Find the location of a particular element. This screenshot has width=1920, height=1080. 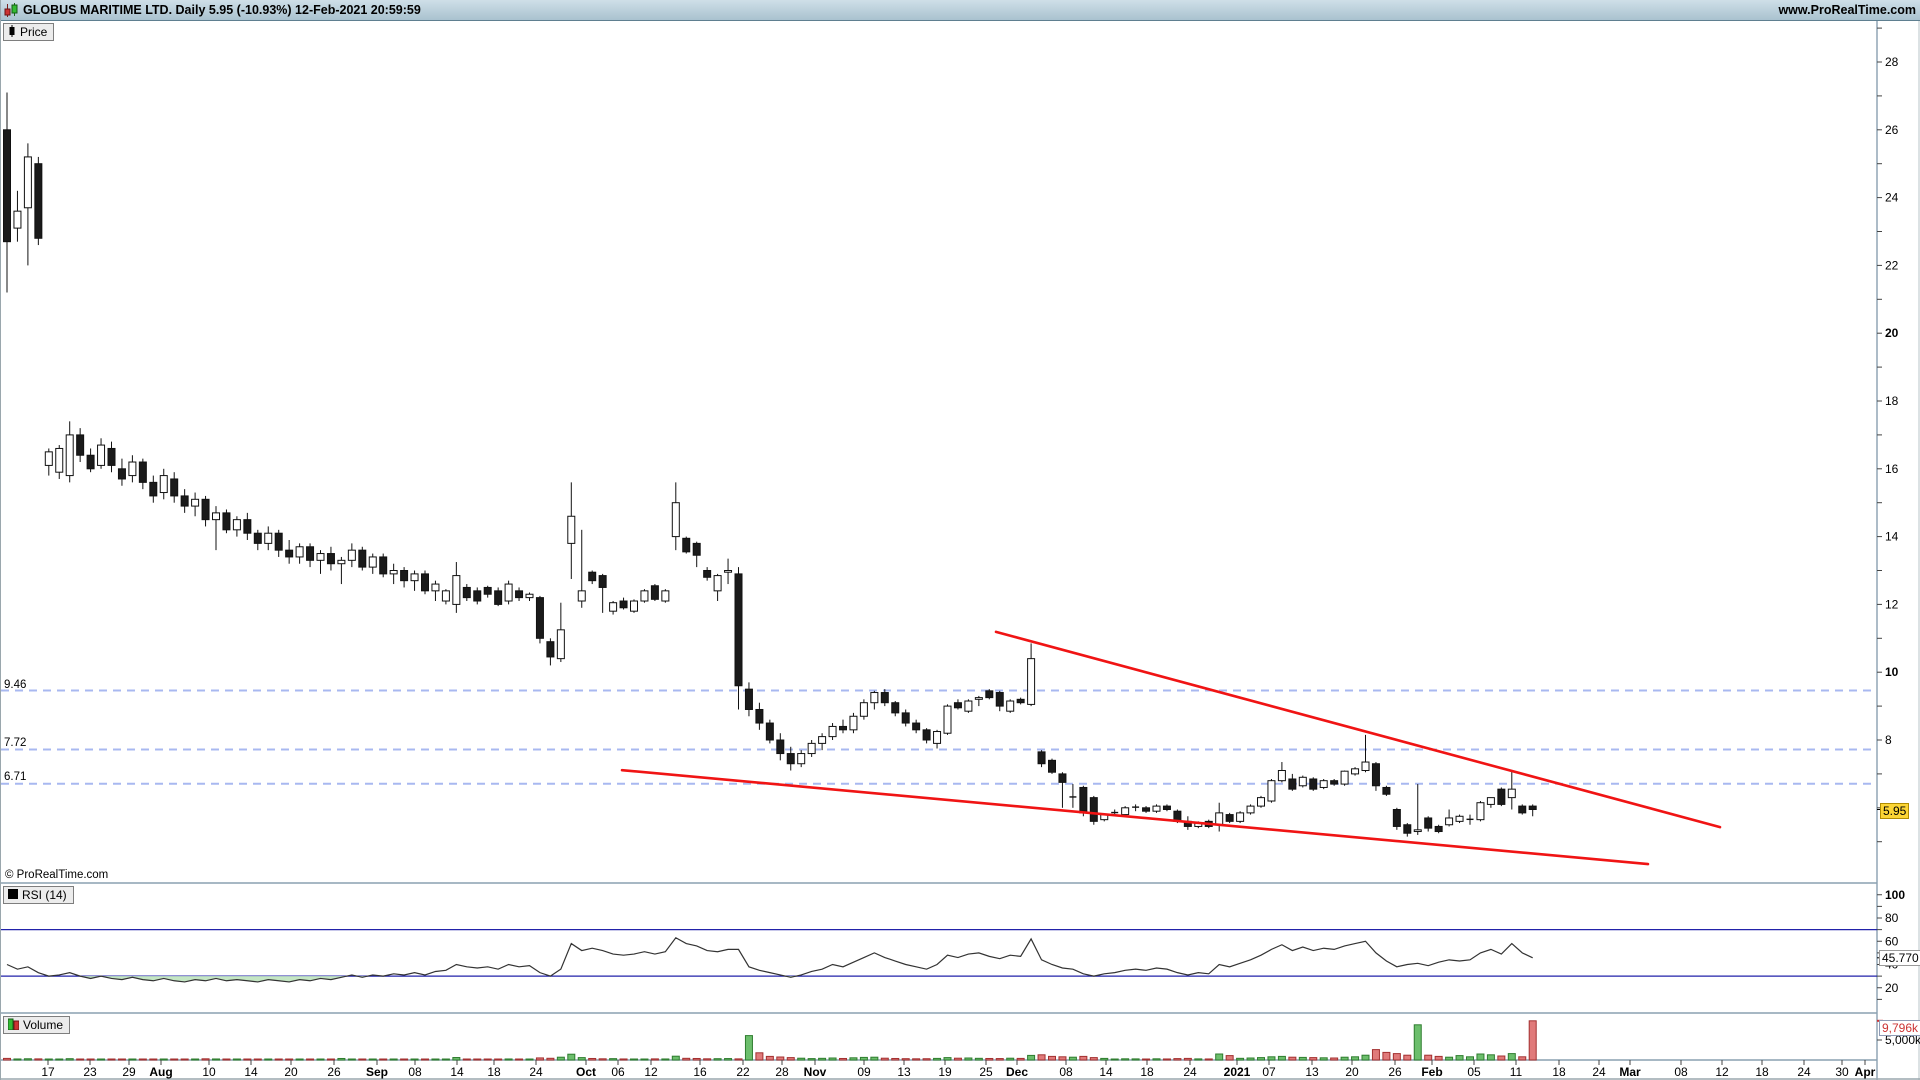

tab-price: Price is located at coordinates (29, 32).